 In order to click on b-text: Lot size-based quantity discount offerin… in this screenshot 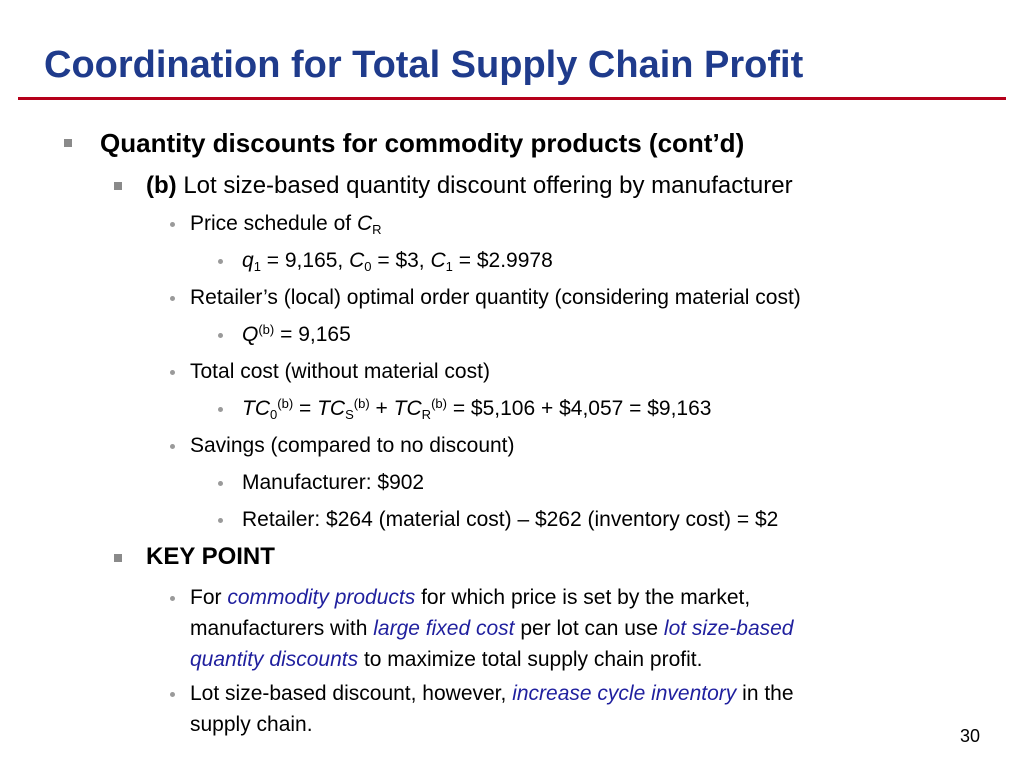, I will do `click(488, 185)`.